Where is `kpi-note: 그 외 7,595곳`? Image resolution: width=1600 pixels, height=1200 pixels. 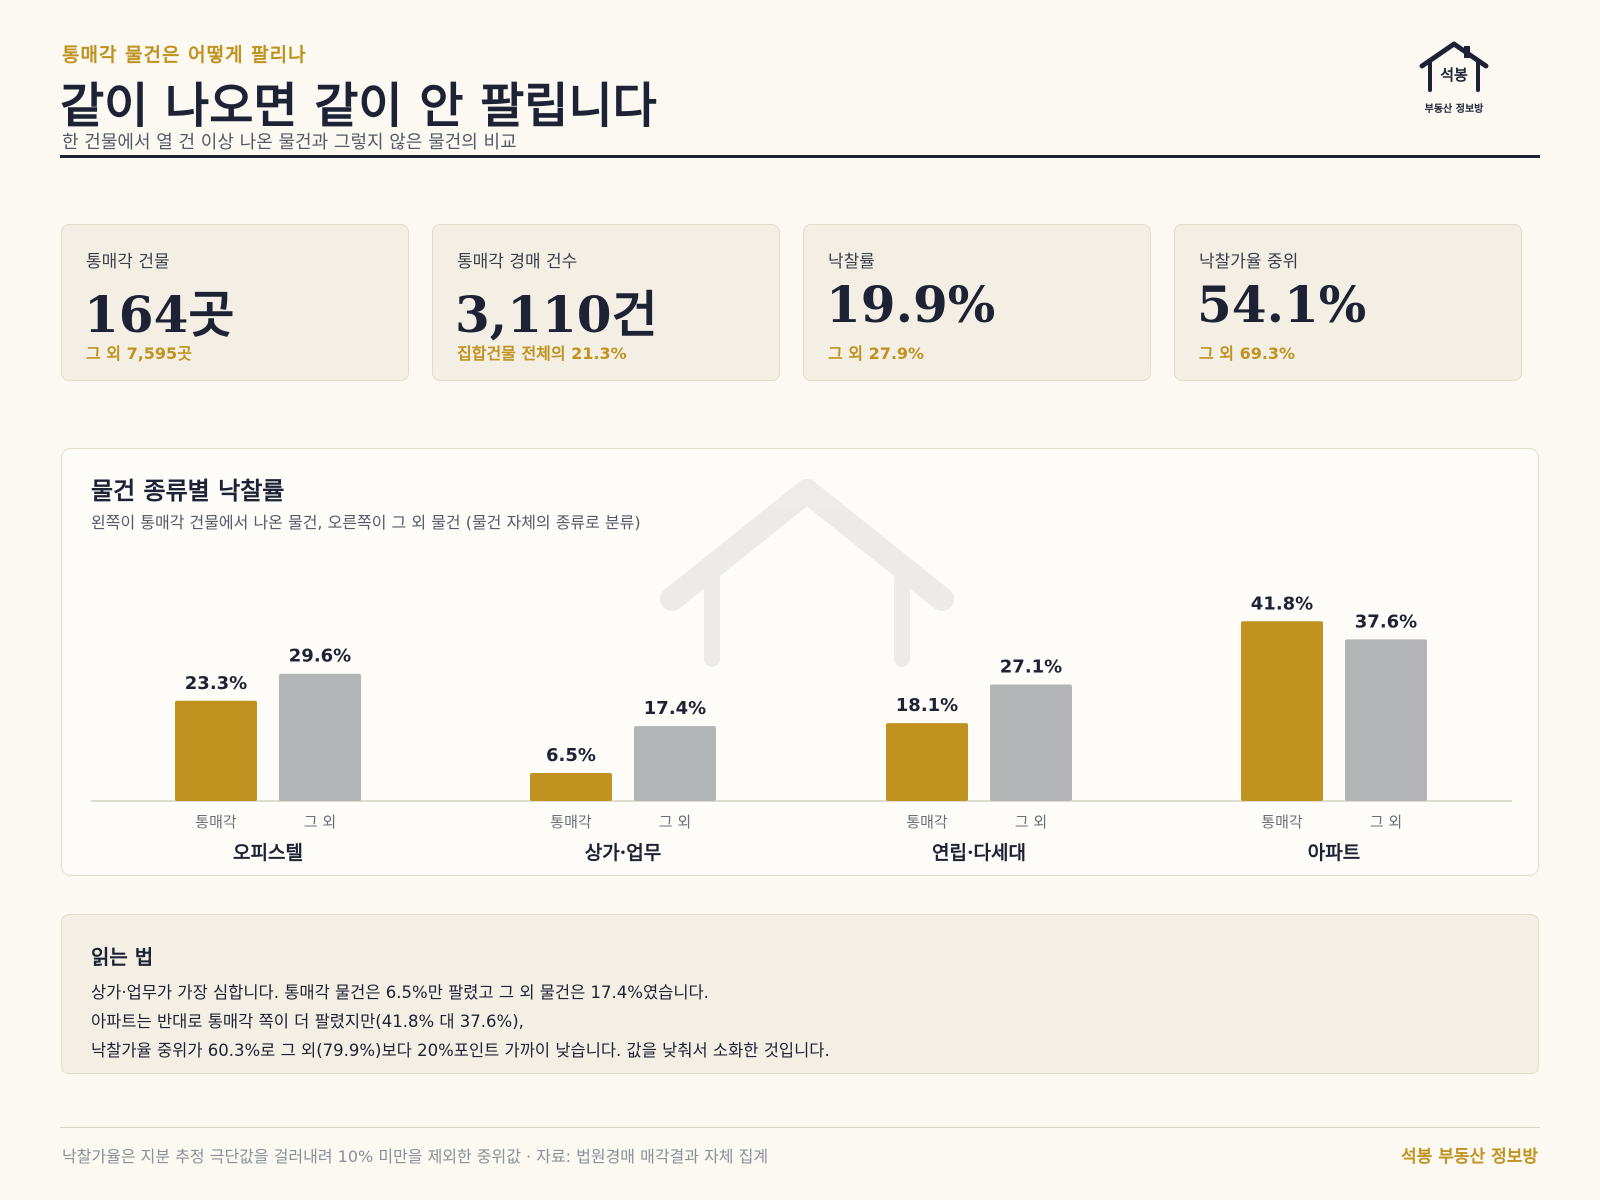 kpi-note: 그 외 7,595곳 is located at coordinates (139, 353).